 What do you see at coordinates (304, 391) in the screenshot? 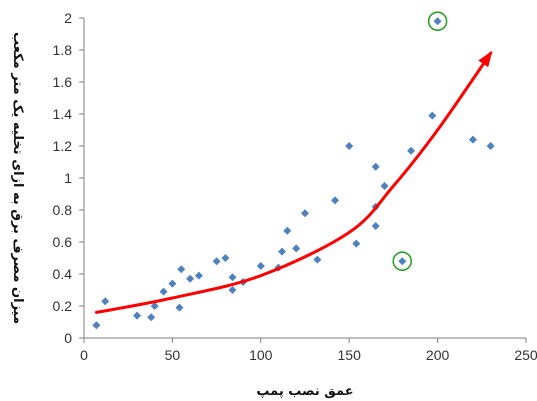
I see `x-axis-title: عمق نصب پمپ` at bounding box center [304, 391].